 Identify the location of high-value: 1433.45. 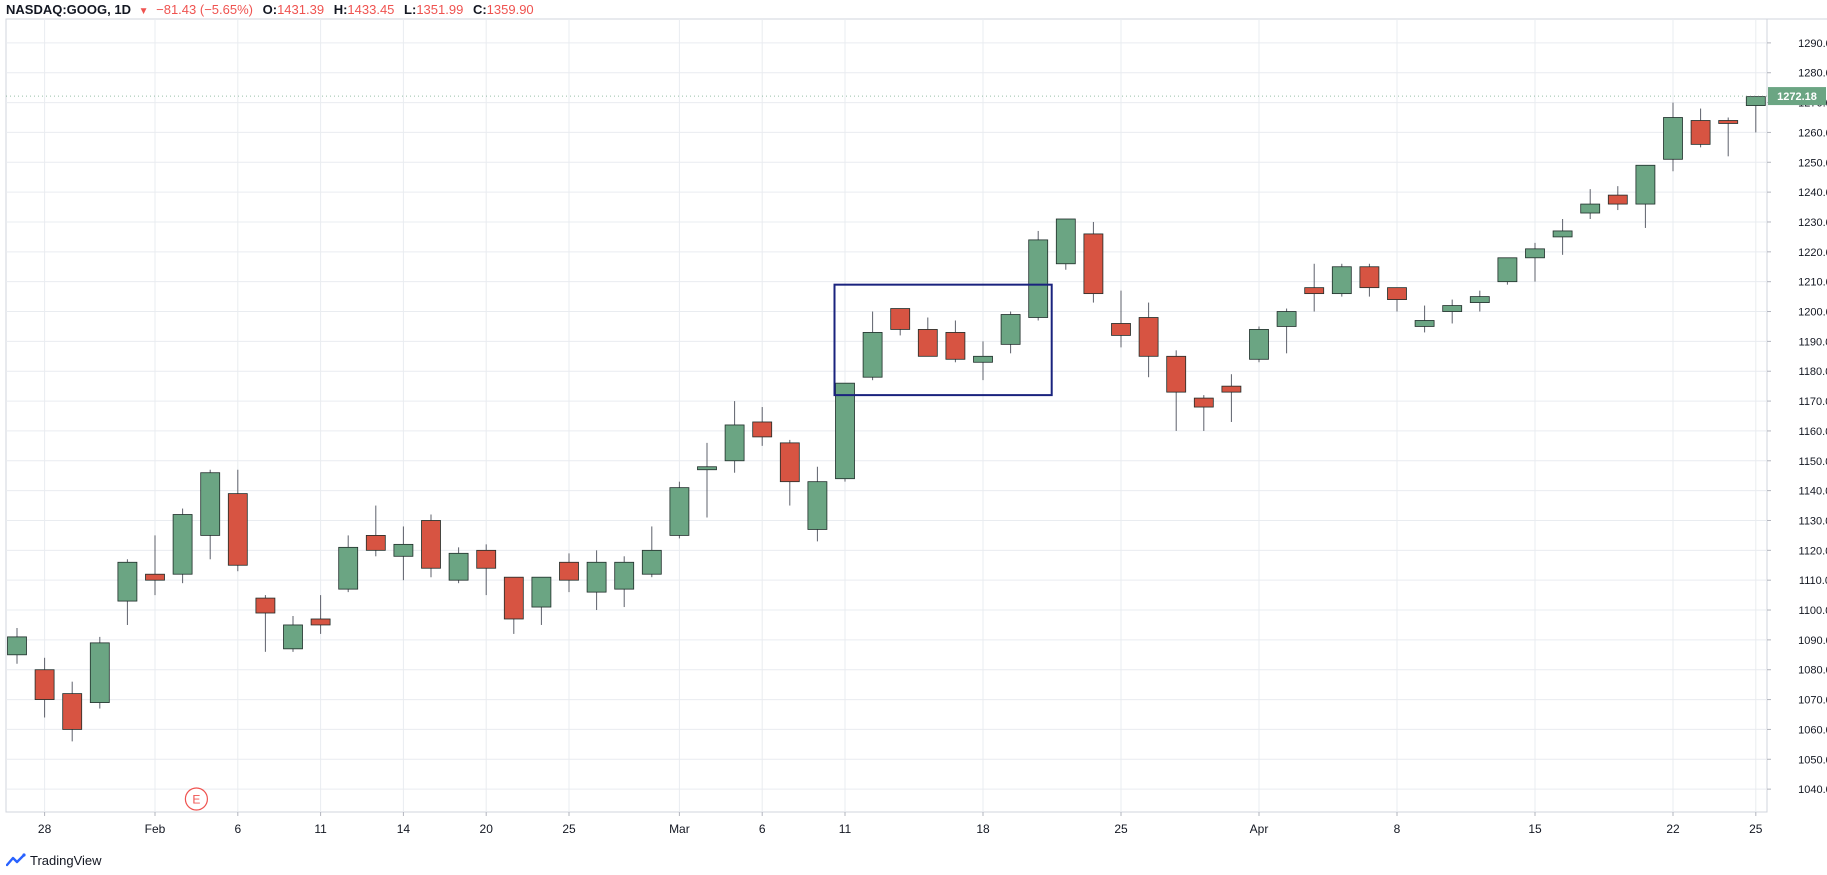
(371, 9).